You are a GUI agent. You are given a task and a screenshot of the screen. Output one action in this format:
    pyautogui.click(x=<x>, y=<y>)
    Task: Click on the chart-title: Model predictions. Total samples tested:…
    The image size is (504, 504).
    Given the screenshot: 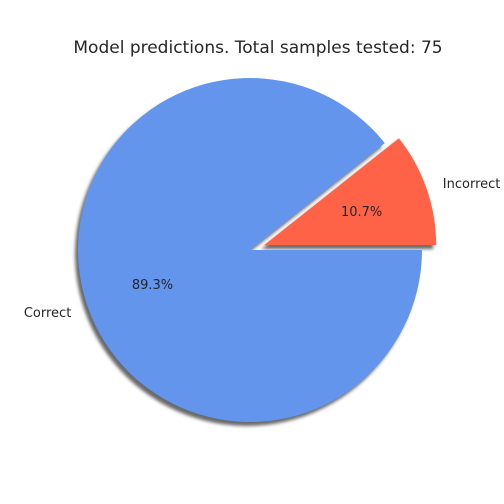 What is the action you would take?
    pyautogui.click(x=257, y=48)
    